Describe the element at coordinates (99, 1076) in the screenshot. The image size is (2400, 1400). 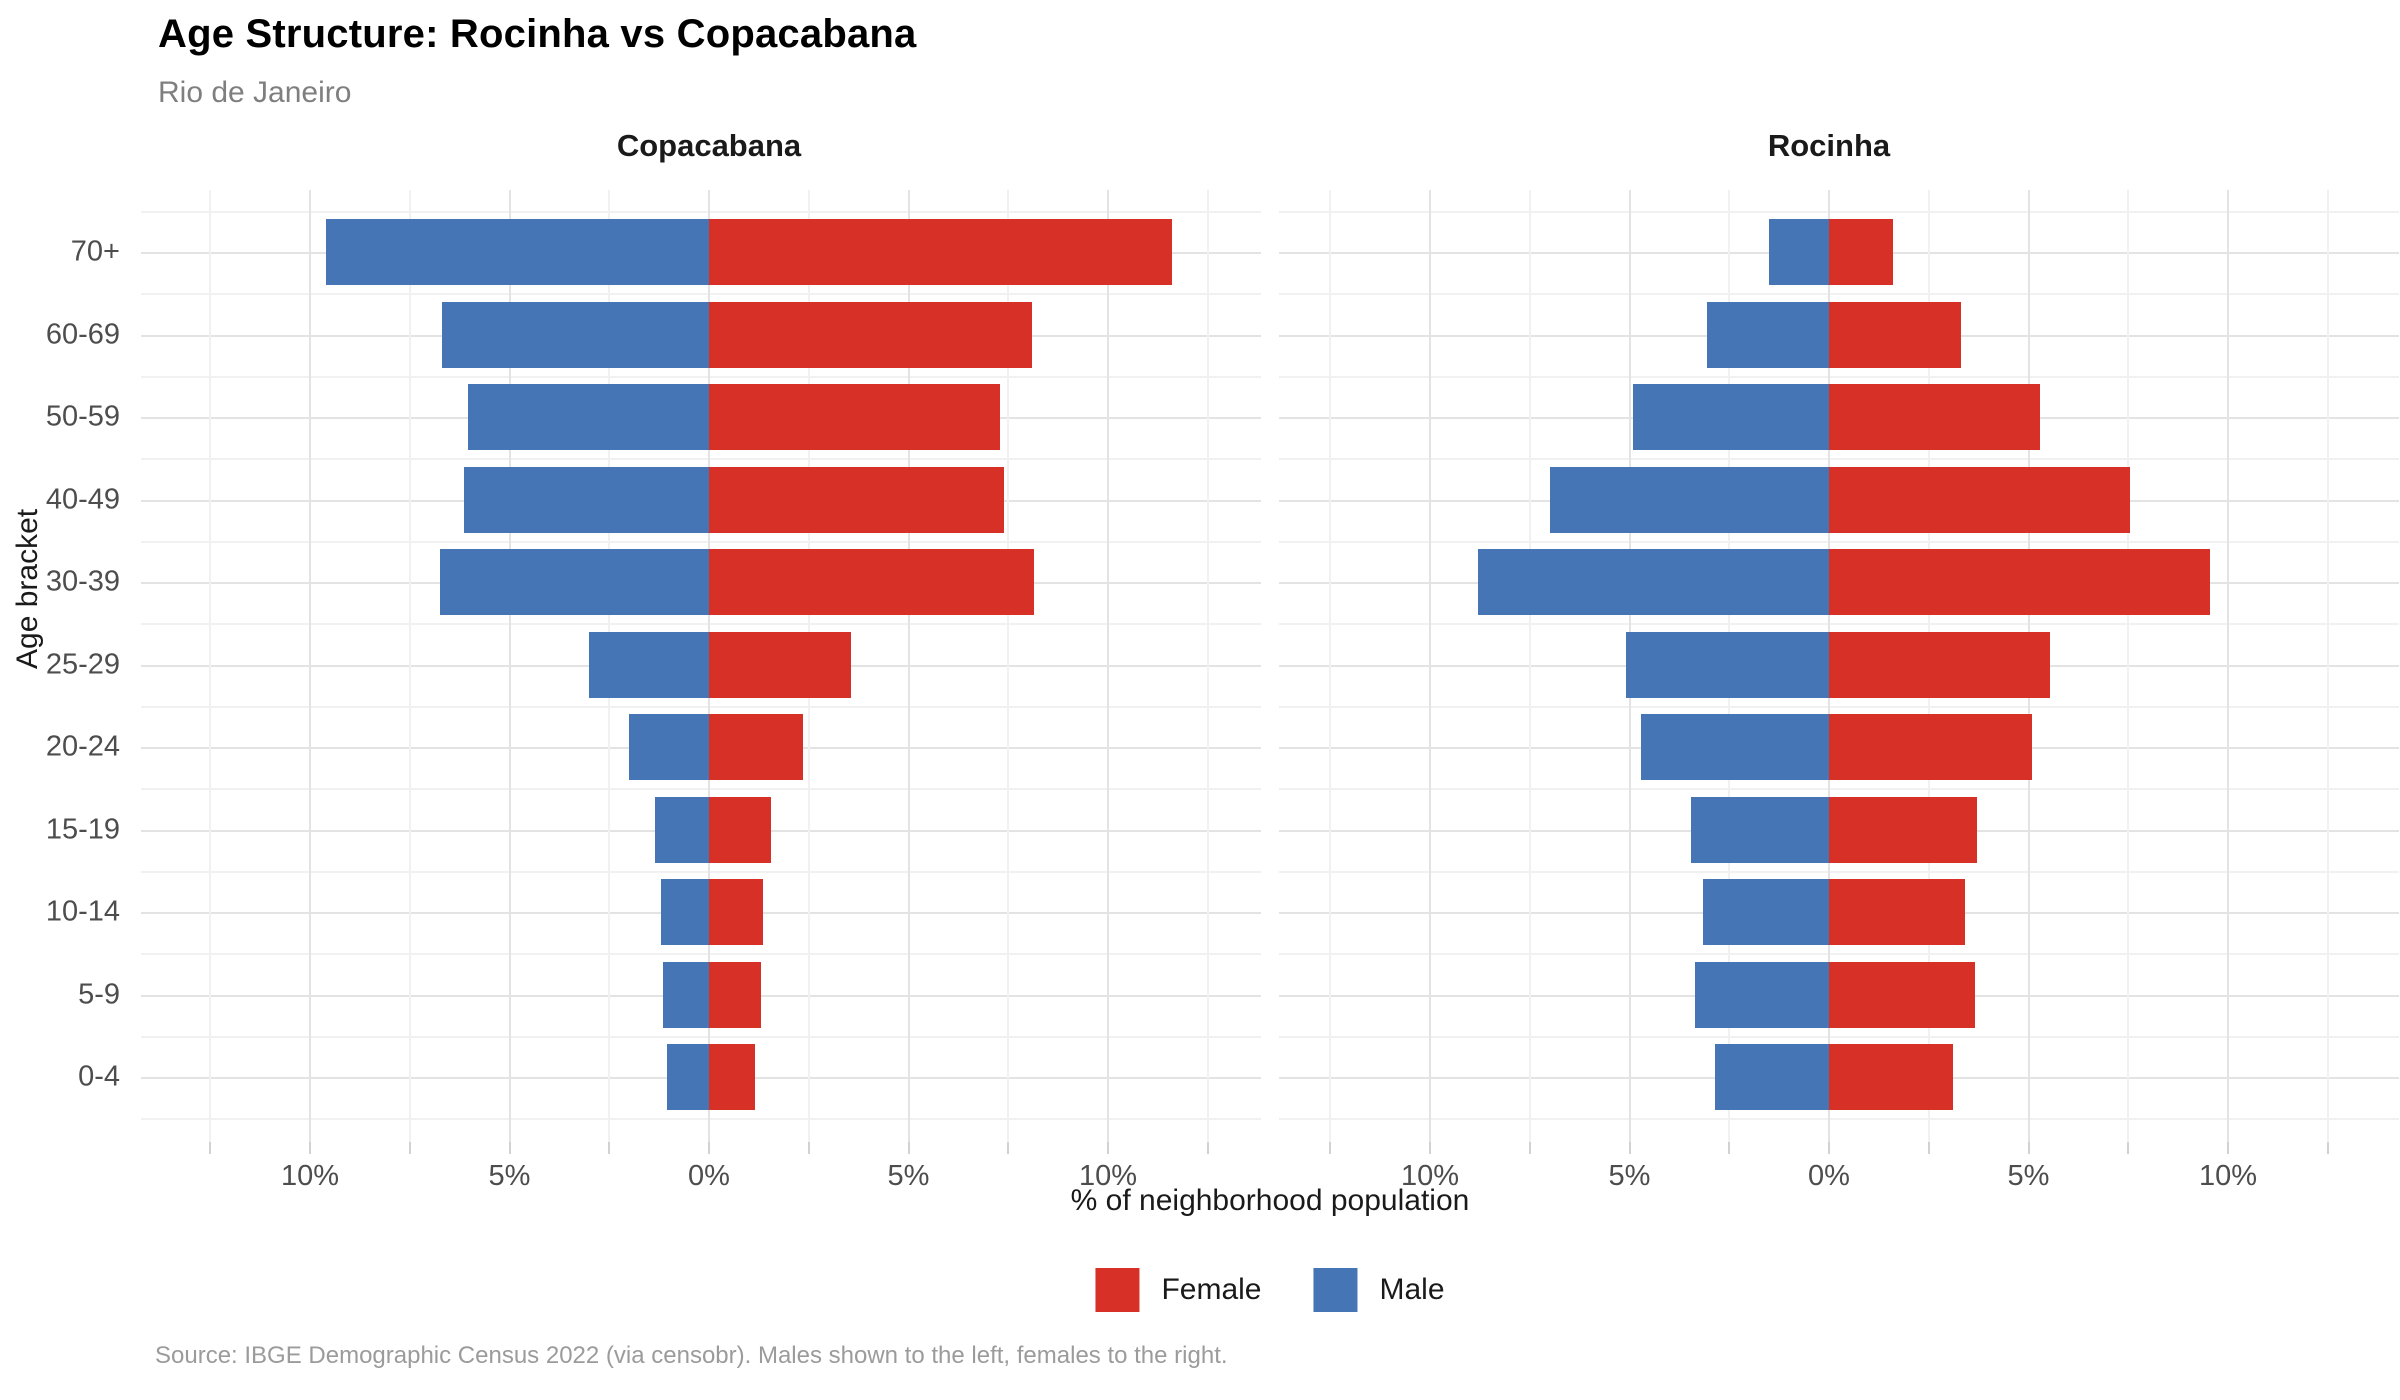
I see `y-tick-label: 0-4` at that location.